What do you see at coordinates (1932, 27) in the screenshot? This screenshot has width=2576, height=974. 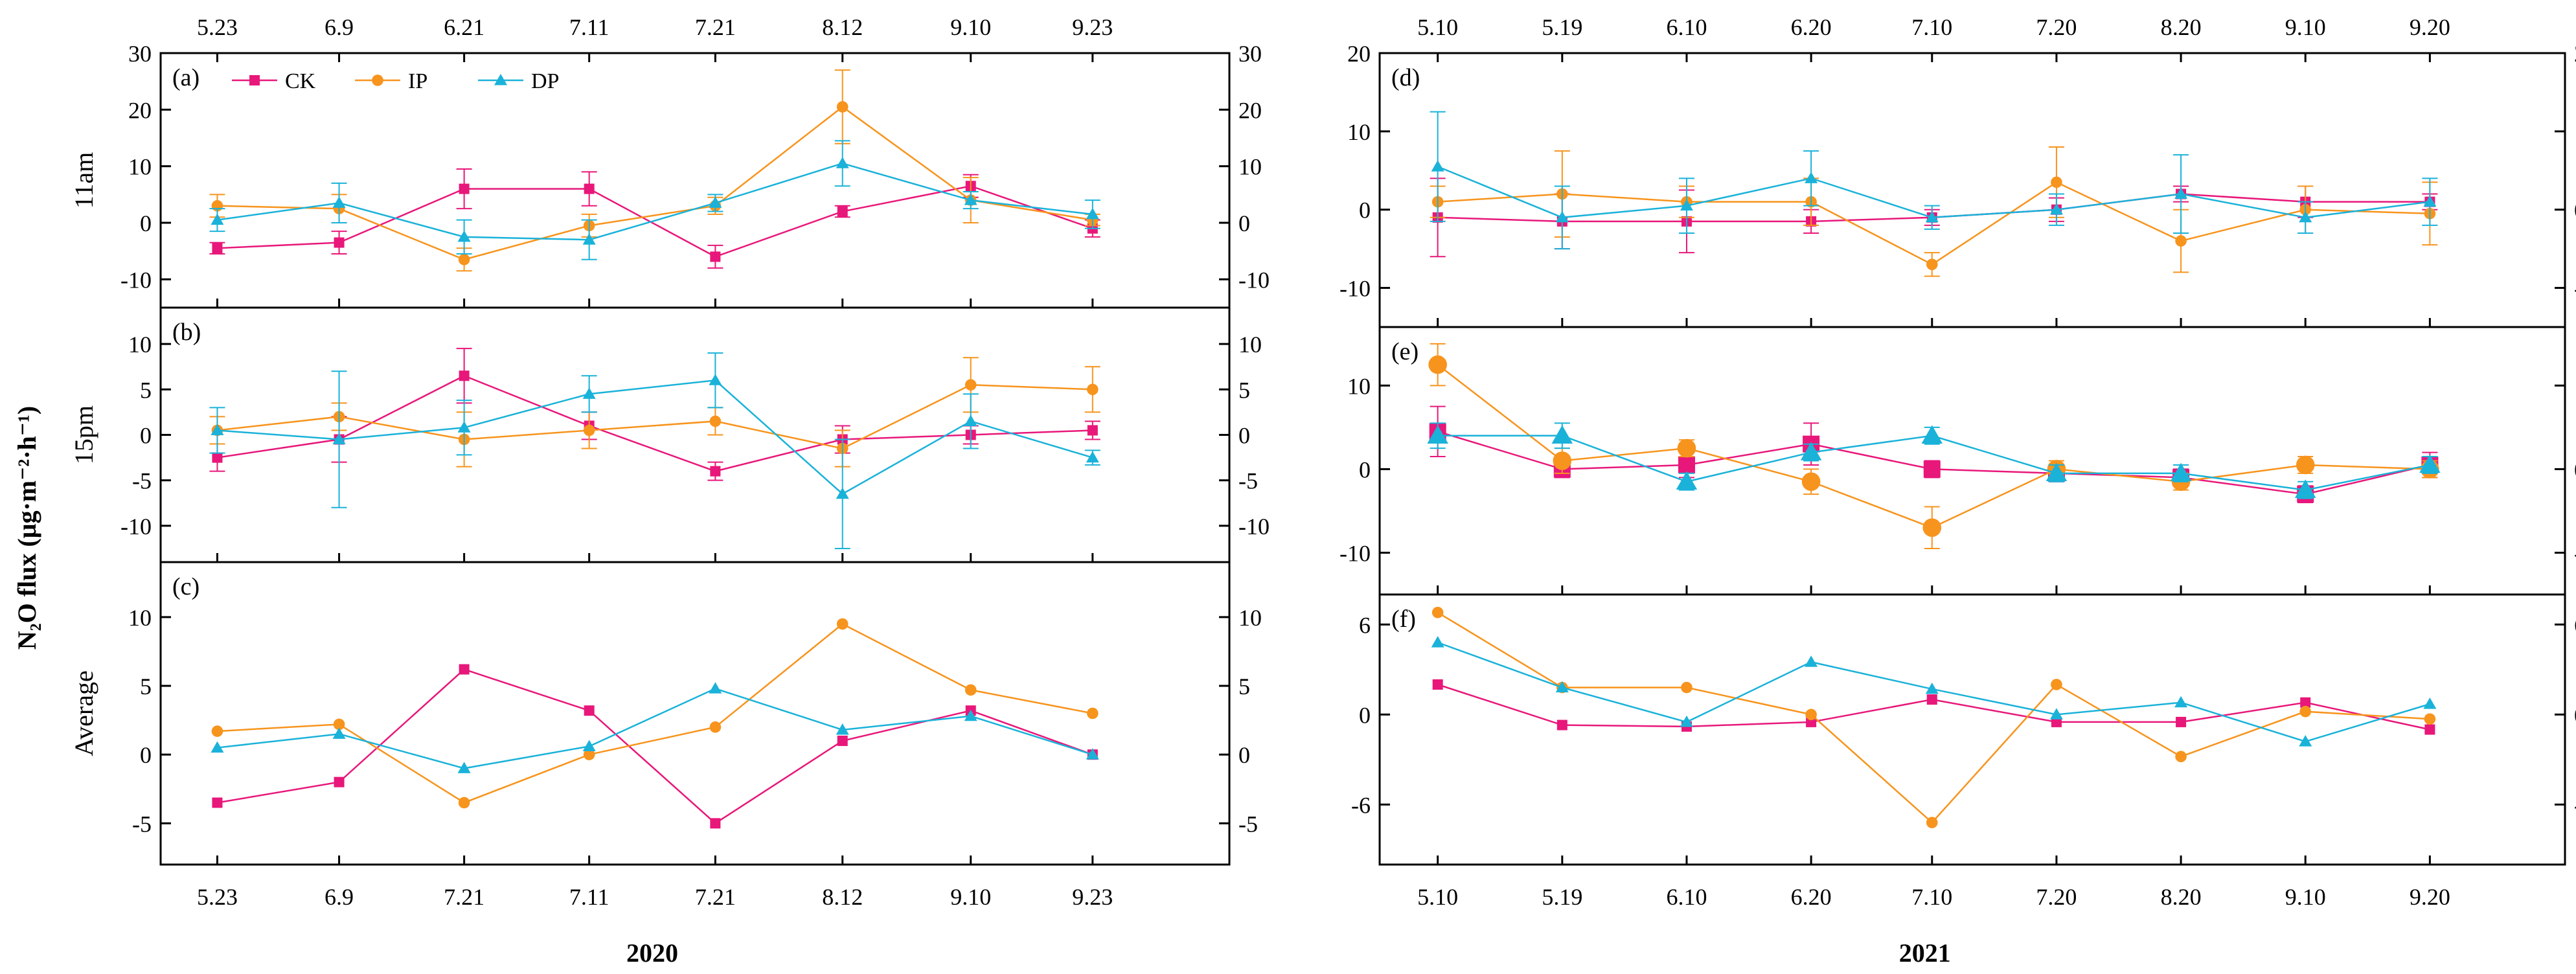 I see `x-tick-label-top: 7.10` at bounding box center [1932, 27].